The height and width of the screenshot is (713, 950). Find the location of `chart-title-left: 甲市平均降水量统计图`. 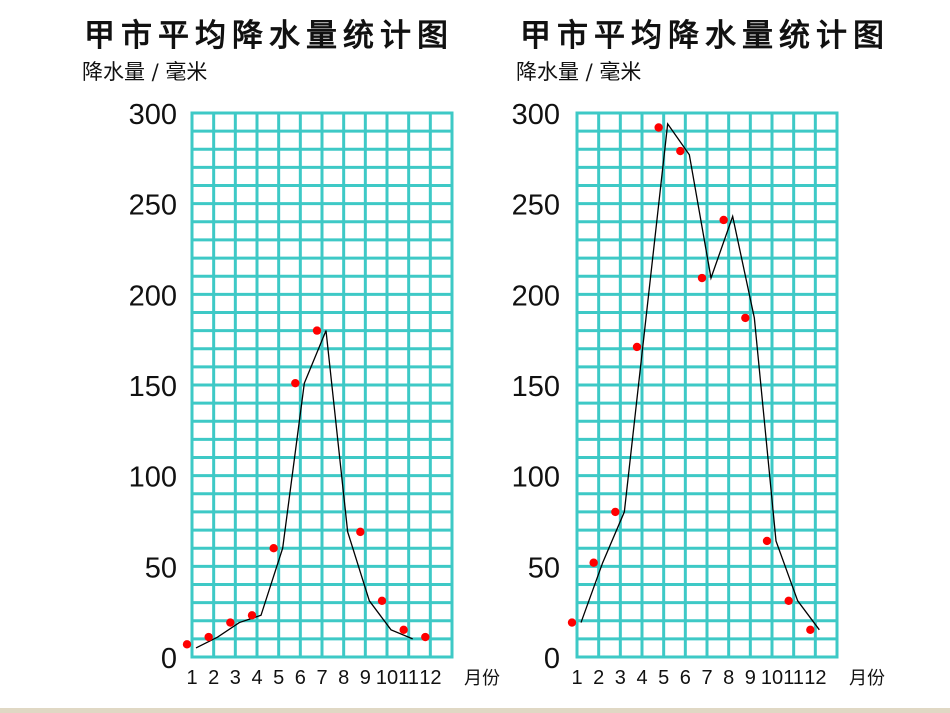

chart-title-left: 甲市平均降水量统计图 is located at coordinates (269, 36).